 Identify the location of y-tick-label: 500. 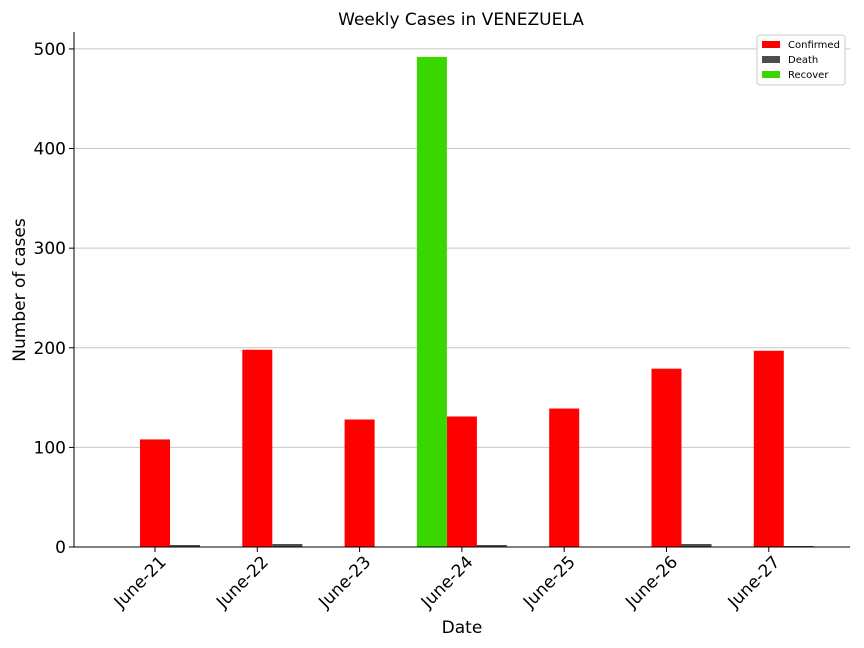
(50, 50).